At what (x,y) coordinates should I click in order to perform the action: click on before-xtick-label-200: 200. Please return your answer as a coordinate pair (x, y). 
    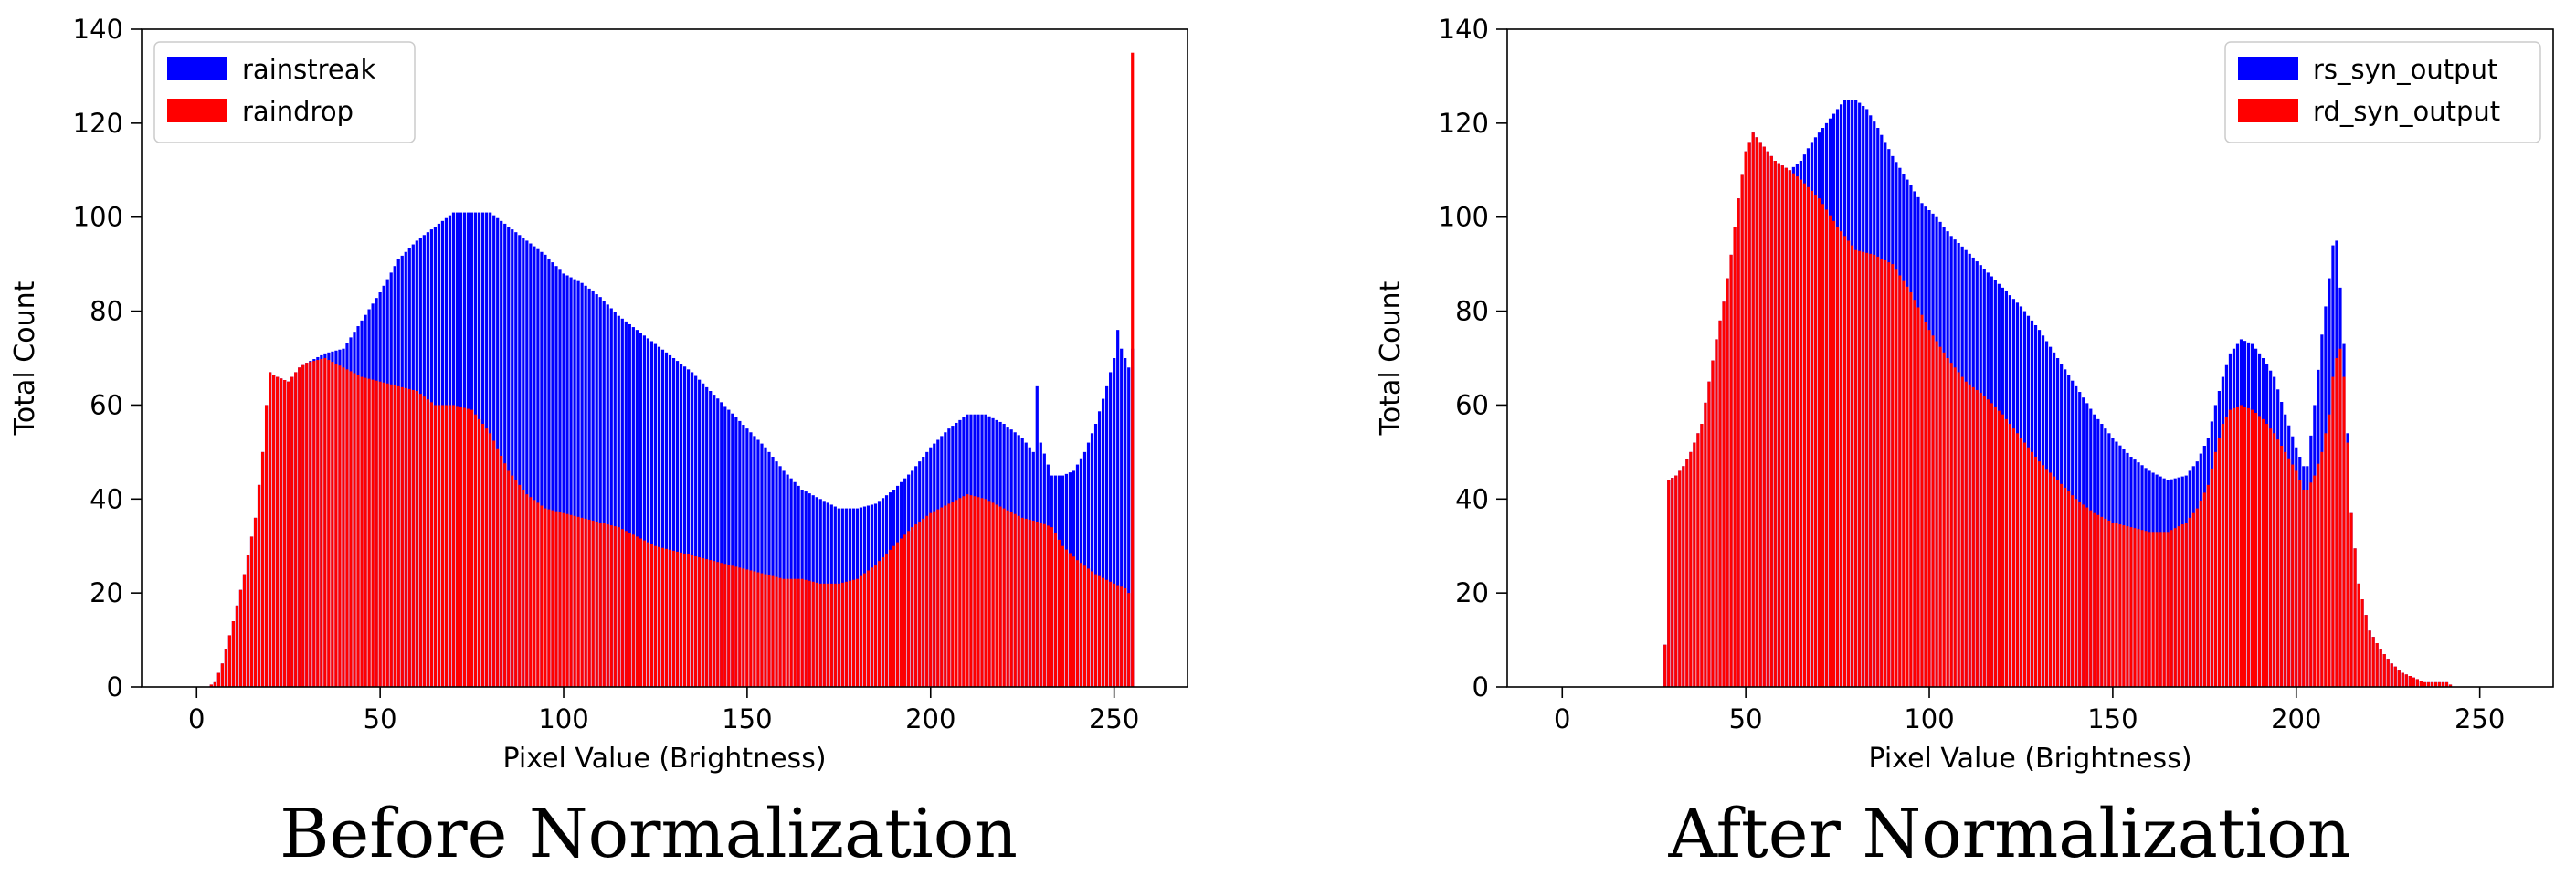
    Looking at the image, I should click on (930, 718).